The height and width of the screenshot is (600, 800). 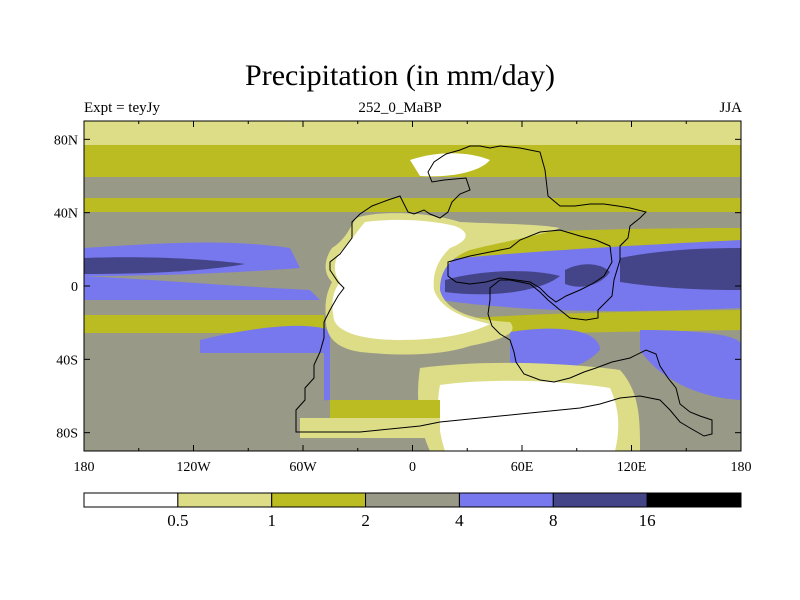 What do you see at coordinates (400, 108) in the screenshot?
I see `period-label: 252_0_MaBP` at bounding box center [400, 108].